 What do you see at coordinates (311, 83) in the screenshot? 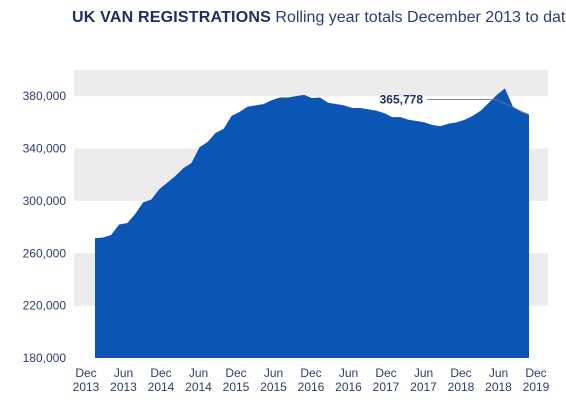
I see `grid-band` at bounding box center [311, 83].